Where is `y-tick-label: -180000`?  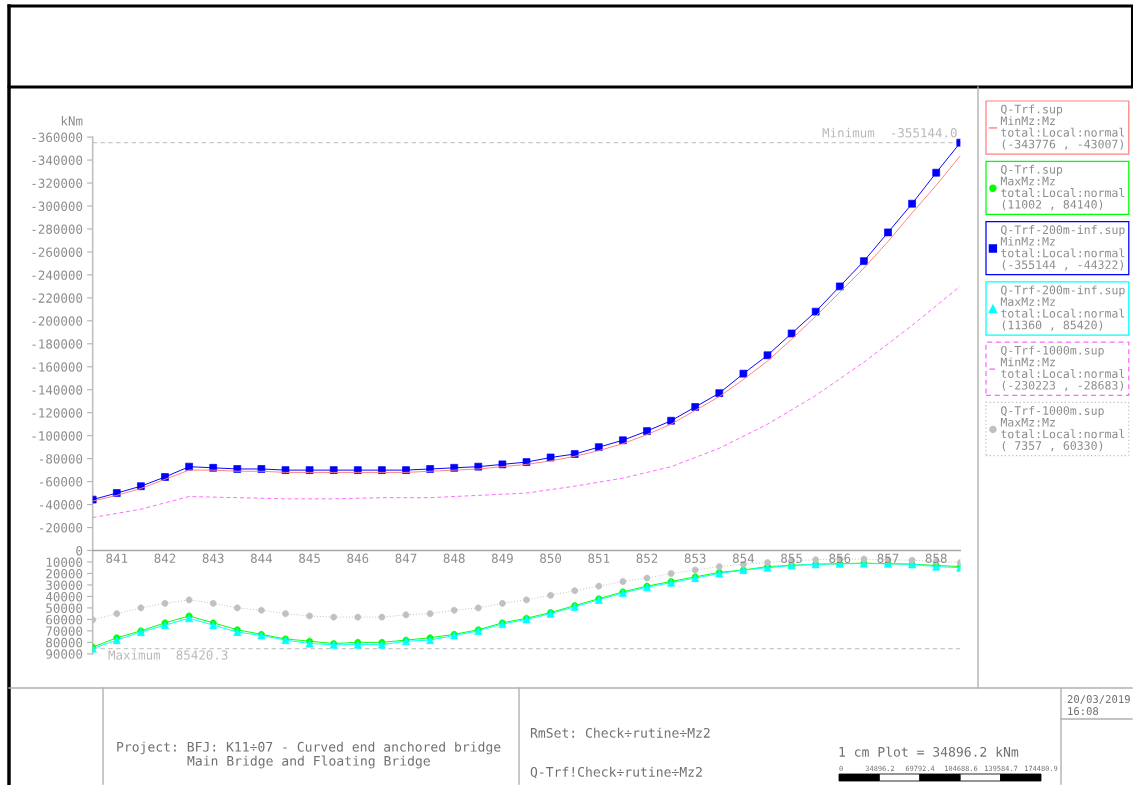
y-tick-label: -180000 is located at coordinates (57, 344).